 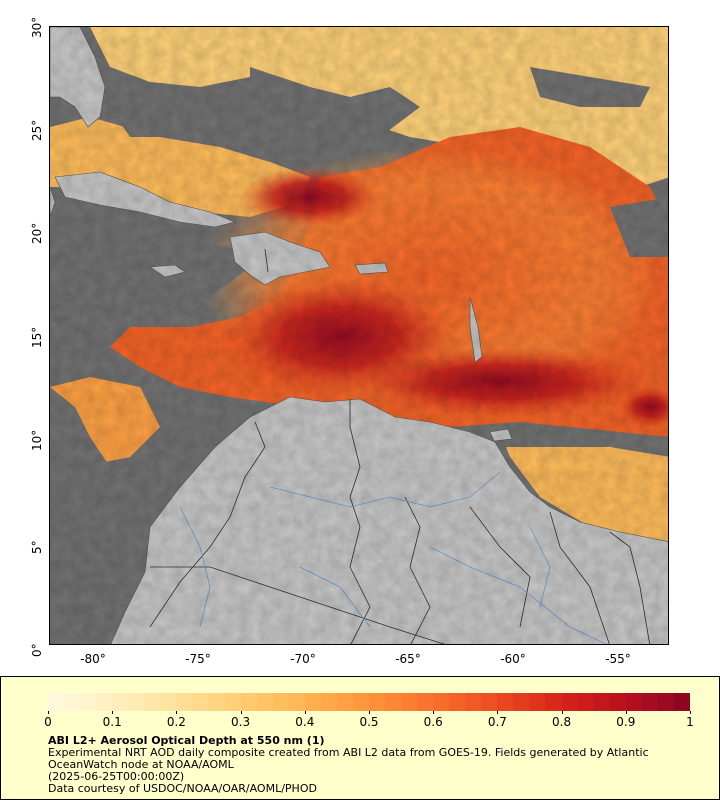 I want to click on latitude-label: 30°, so click(x=37, y=27).